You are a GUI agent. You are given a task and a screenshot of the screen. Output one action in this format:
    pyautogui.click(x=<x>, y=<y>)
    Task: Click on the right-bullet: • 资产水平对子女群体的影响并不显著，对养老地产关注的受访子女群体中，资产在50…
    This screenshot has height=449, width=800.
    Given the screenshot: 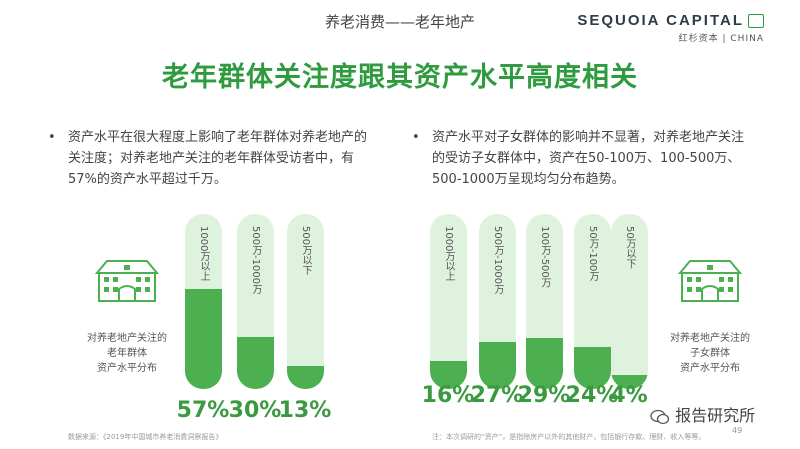 What is the action you would take?
    pyautogui.click(x=582, y=158)
    